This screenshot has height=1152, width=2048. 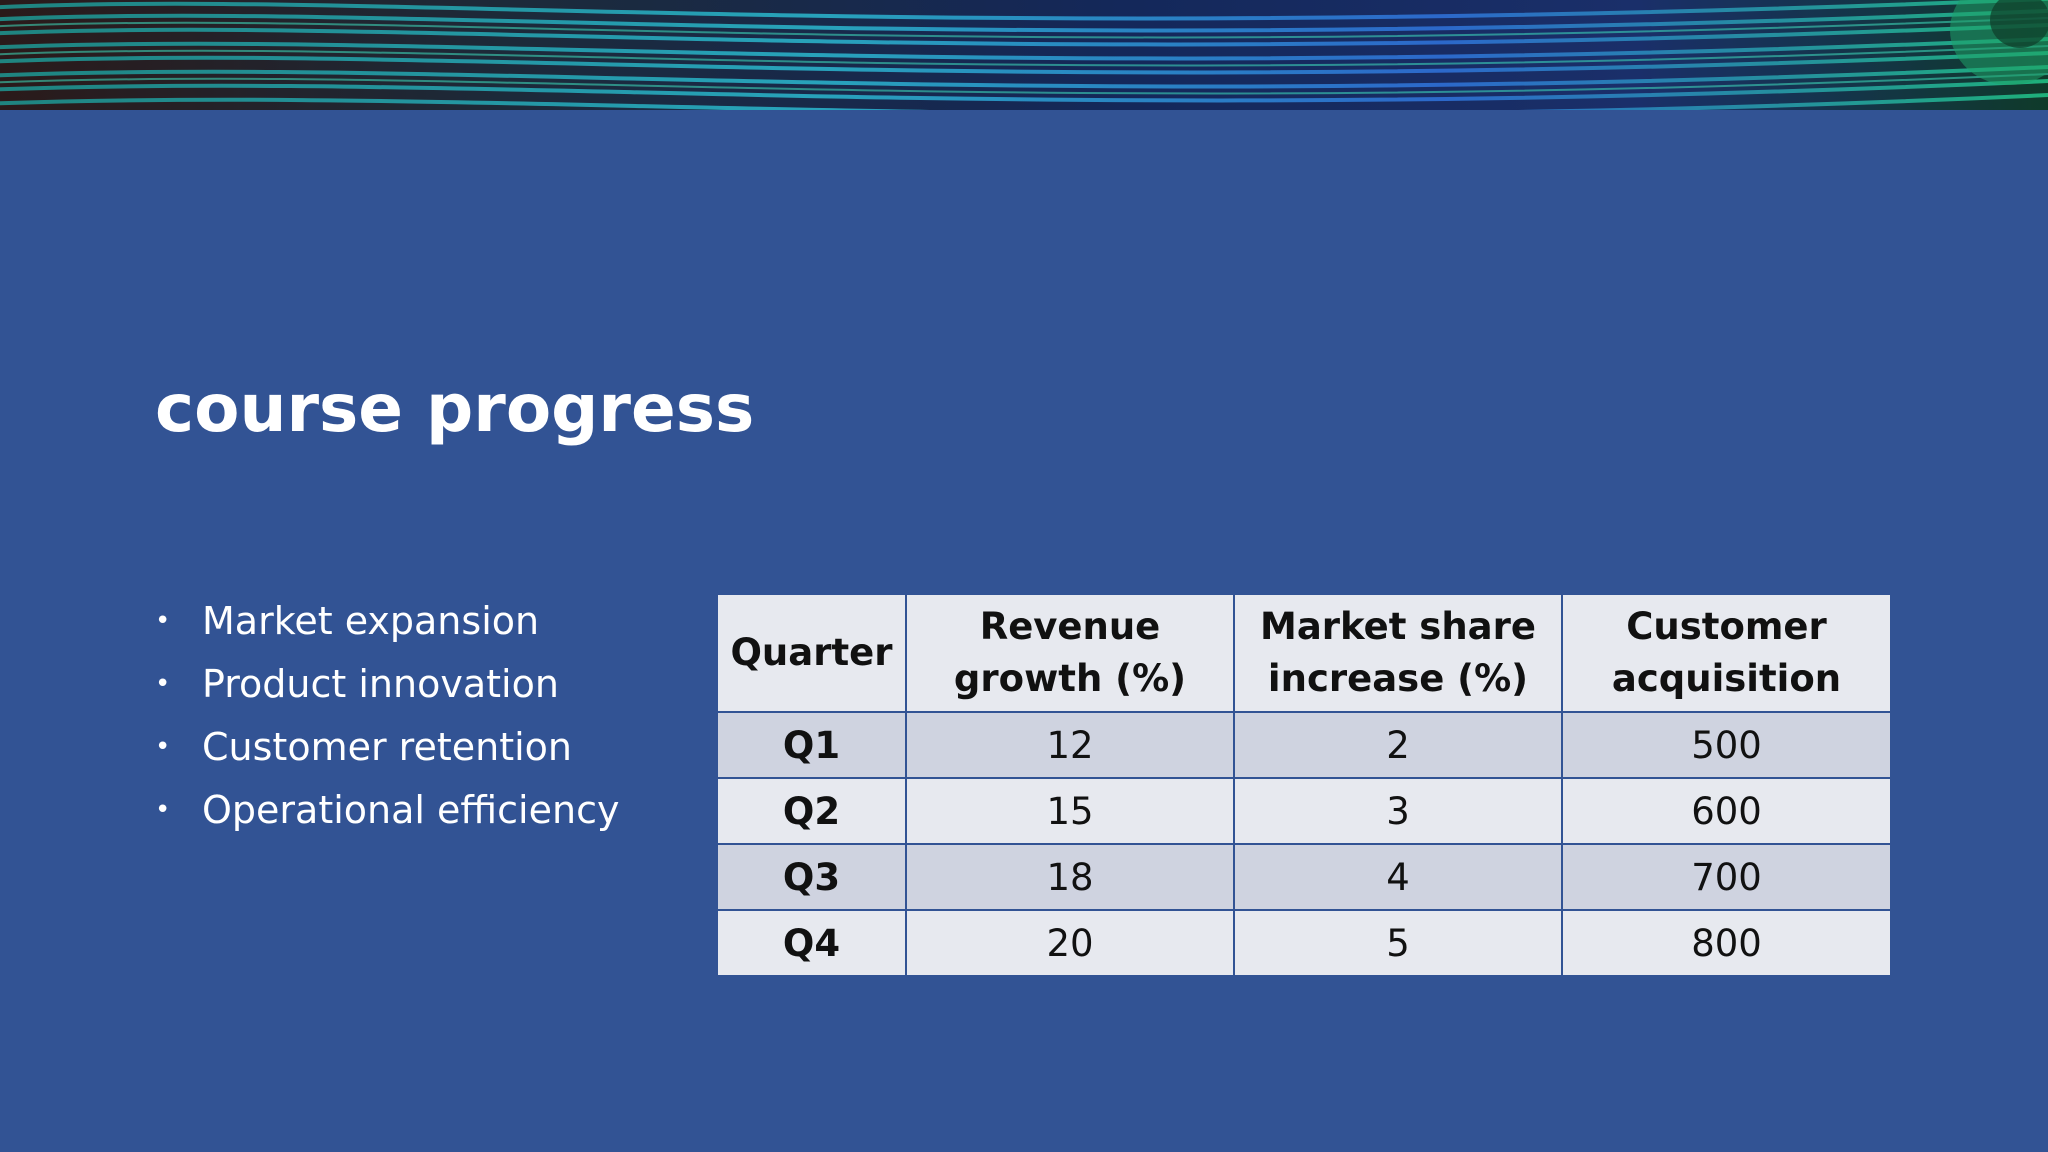 I want to click on bullet-item: • Operational efficiency, so click(x=387, y=810).